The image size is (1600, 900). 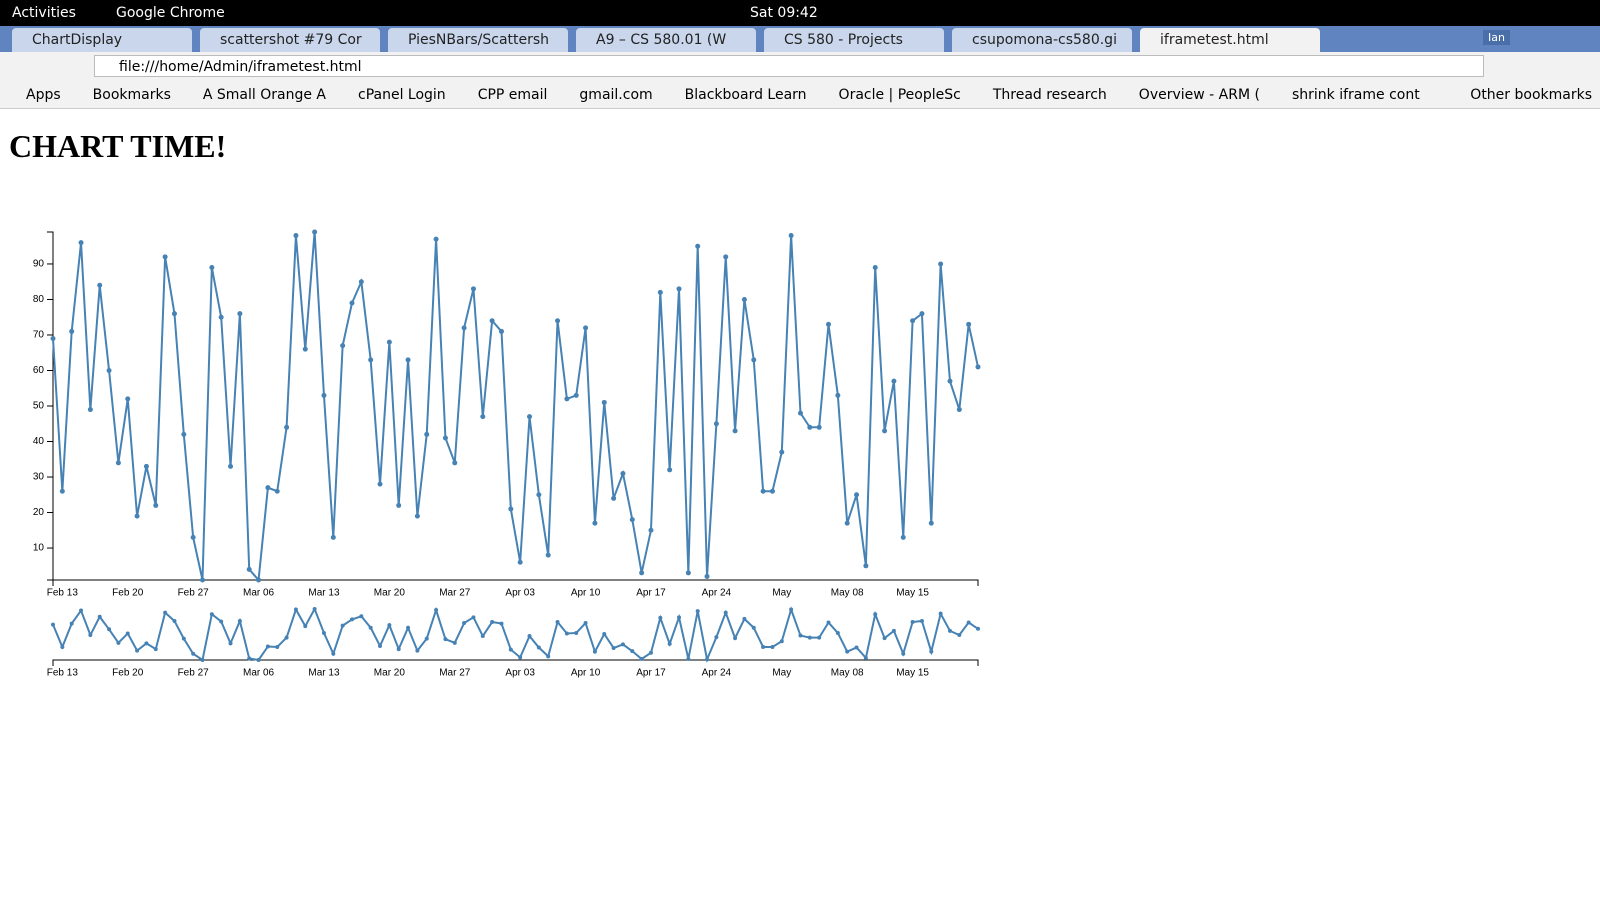 I want to click on x-tick-label: Apr 17, so click(x=651, y=673).